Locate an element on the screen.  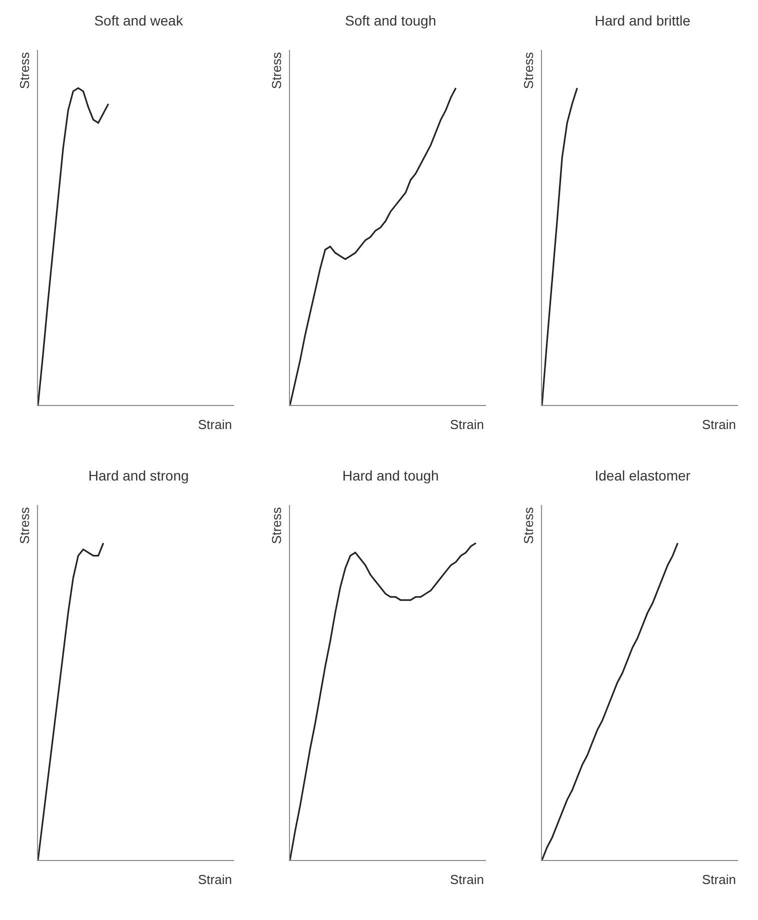
chart-title: Ideal elastomer is located at coordinates (642, 476).